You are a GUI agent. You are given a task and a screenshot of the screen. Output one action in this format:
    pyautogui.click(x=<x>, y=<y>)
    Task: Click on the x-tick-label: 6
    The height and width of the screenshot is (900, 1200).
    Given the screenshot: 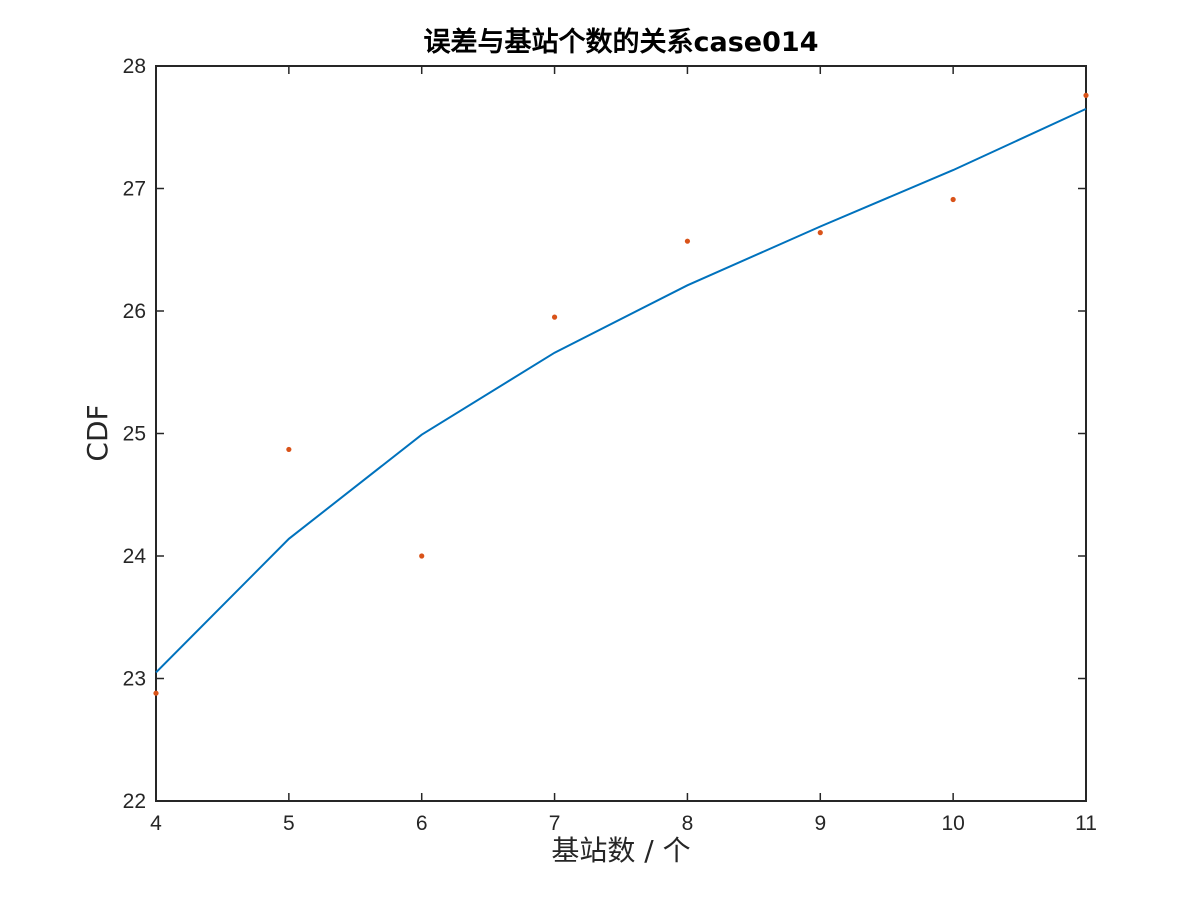 What is the action you would take?
    pyautogui.click(x=422, y=823)
    